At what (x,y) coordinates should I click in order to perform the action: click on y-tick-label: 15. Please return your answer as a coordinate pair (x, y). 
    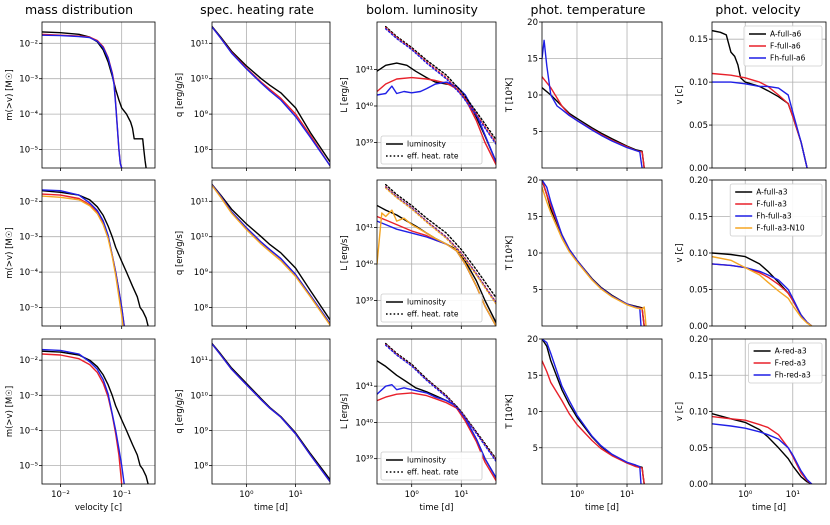
    Looking at the image, I should click on (532, 60).